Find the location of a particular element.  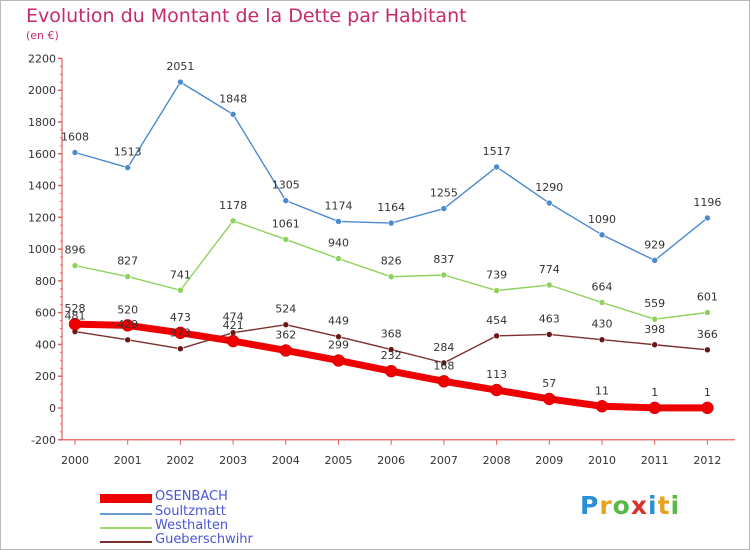

y-tick-label: 0 is located at coordinates (52, 408).